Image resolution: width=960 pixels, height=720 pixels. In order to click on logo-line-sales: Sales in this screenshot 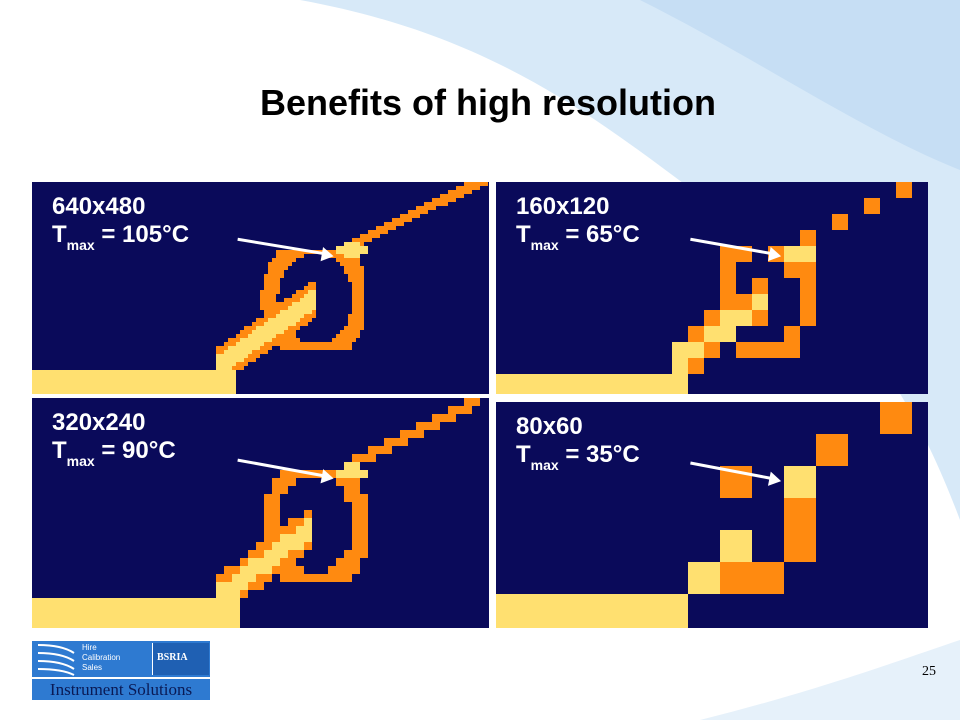, I will do `click(92, 667)`.